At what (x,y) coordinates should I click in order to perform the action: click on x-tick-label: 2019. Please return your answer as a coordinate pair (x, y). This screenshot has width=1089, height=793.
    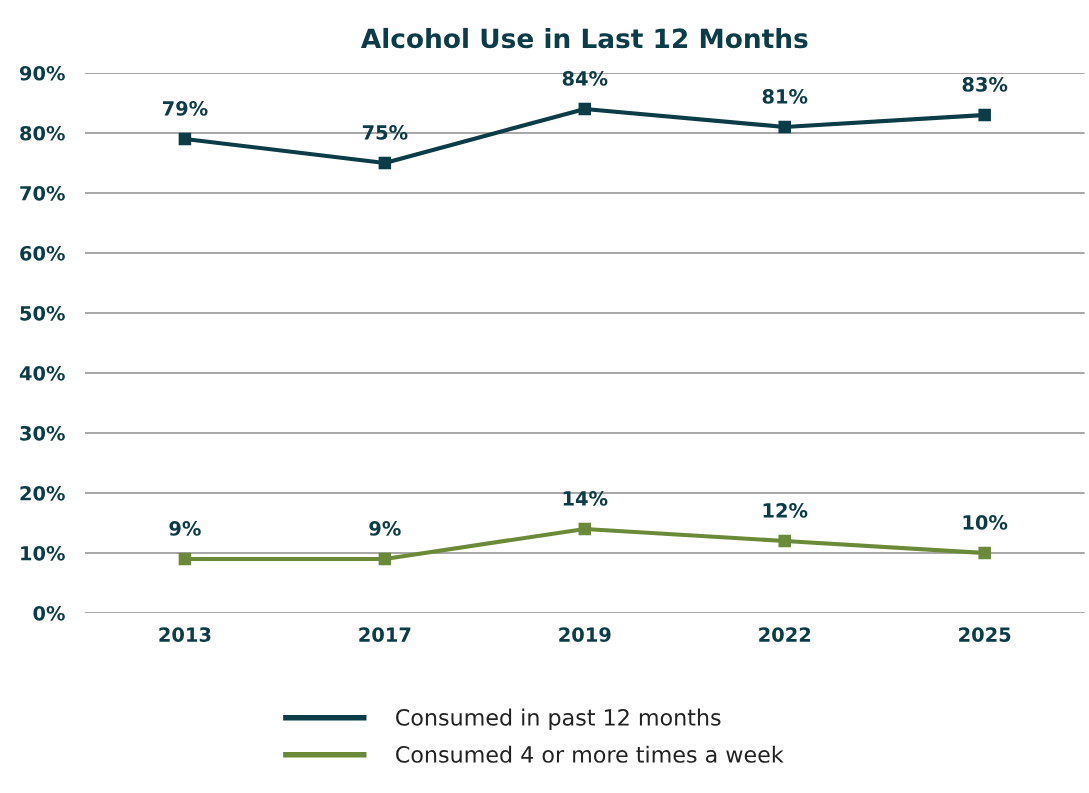
    Looking at the image, I should click on (585, 634).